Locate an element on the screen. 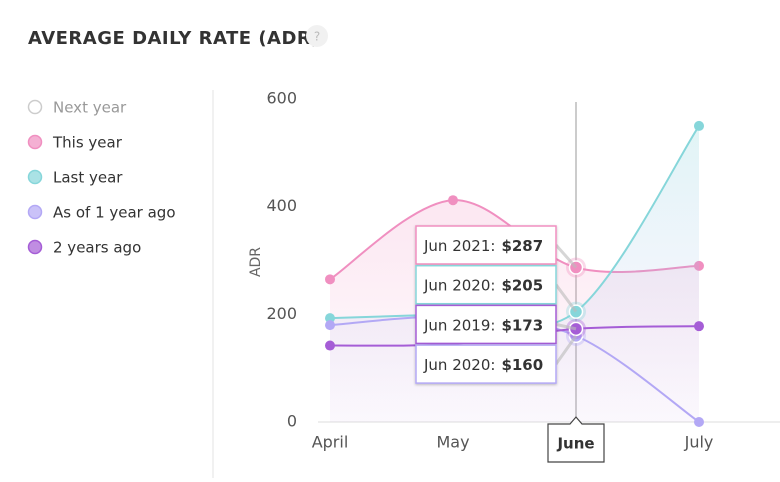 The image size is (780, 482). legend-label: Next year is located at coordinates (90, 108).